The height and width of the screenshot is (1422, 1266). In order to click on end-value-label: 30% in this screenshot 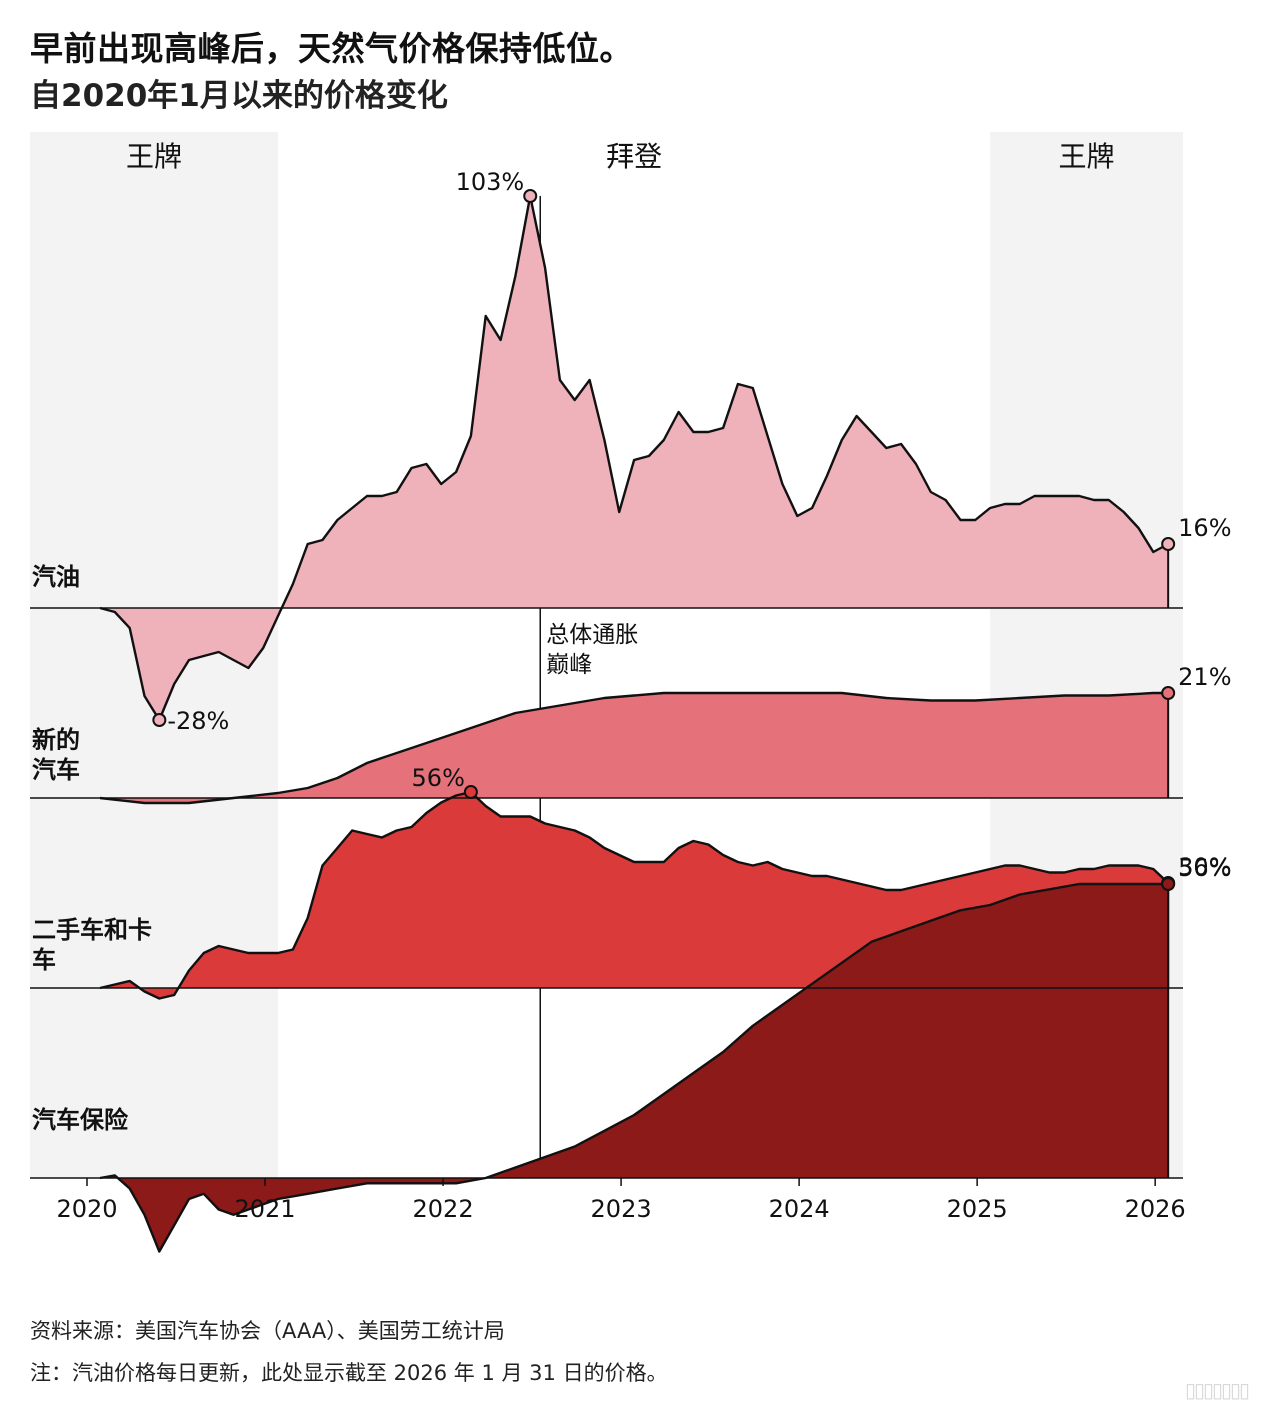, I will do `click(1204, 867)`.